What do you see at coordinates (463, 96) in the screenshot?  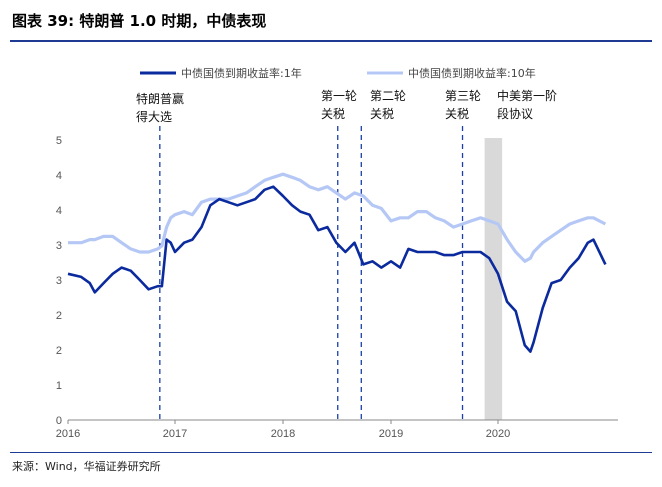 I see `event-label: 第三轮` at bounding box center [463, 96].